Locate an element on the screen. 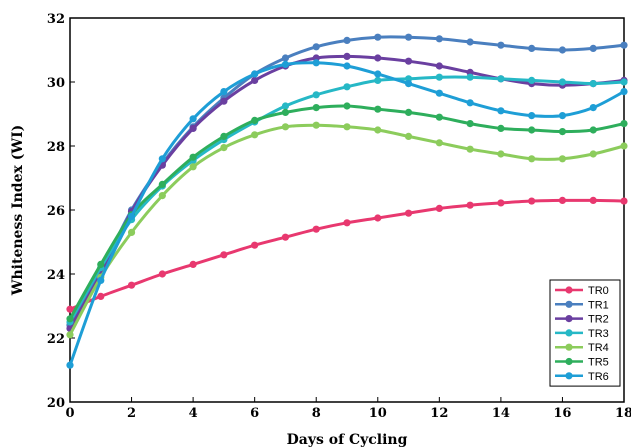 The image size is (631, 448). y-tick-label: 26 is located at coordinates (56, 211).